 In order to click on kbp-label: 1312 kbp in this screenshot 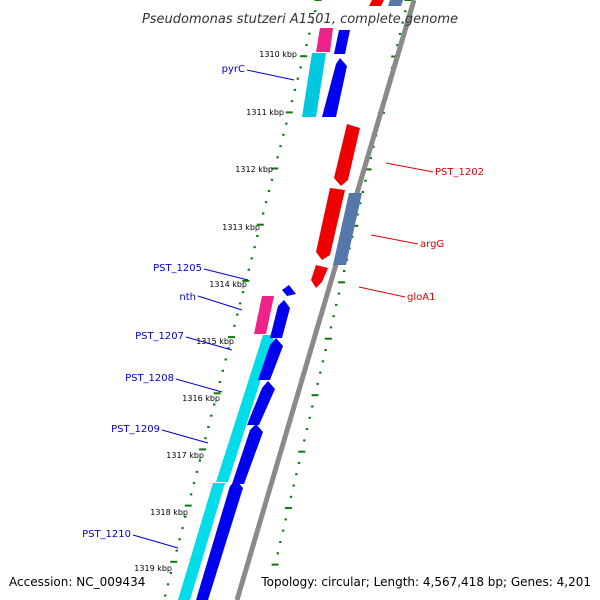, I will do `click(254, 169)`.